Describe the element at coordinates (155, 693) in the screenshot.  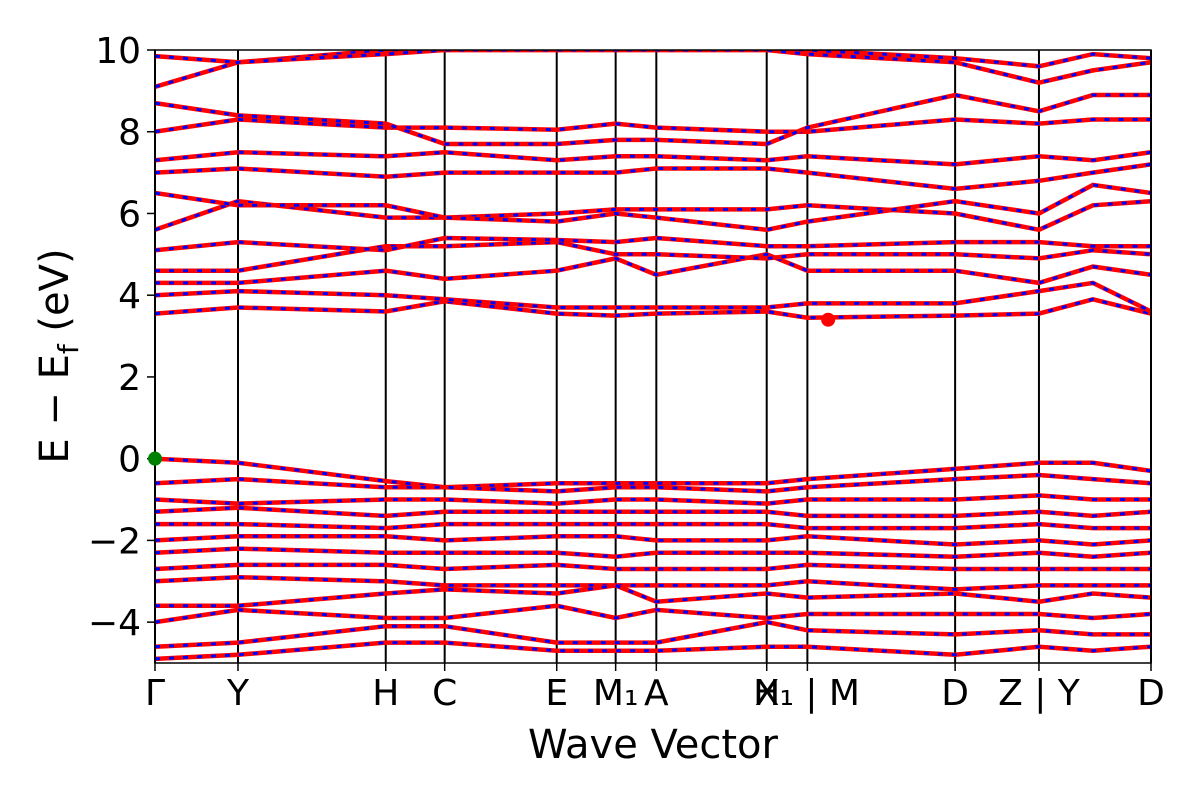
I see `x-tick-label: Γ` at that location.